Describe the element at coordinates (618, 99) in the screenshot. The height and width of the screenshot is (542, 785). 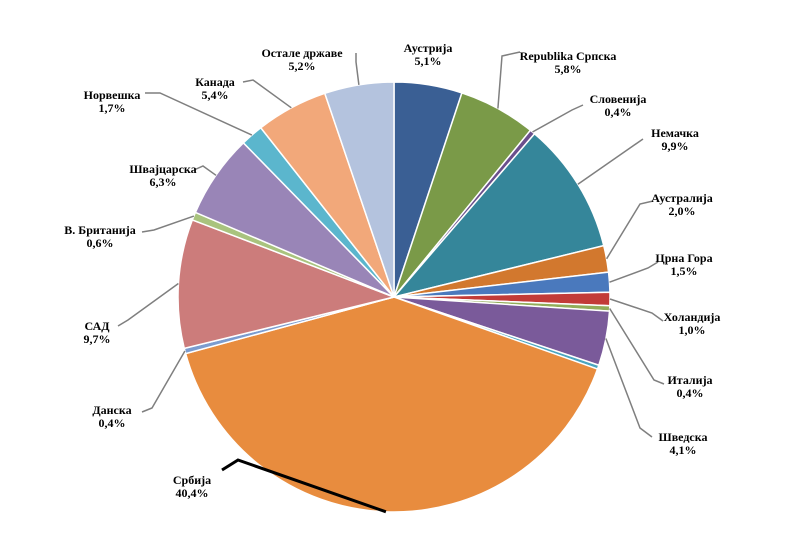
I see `slice-label: Словенија` at that location.